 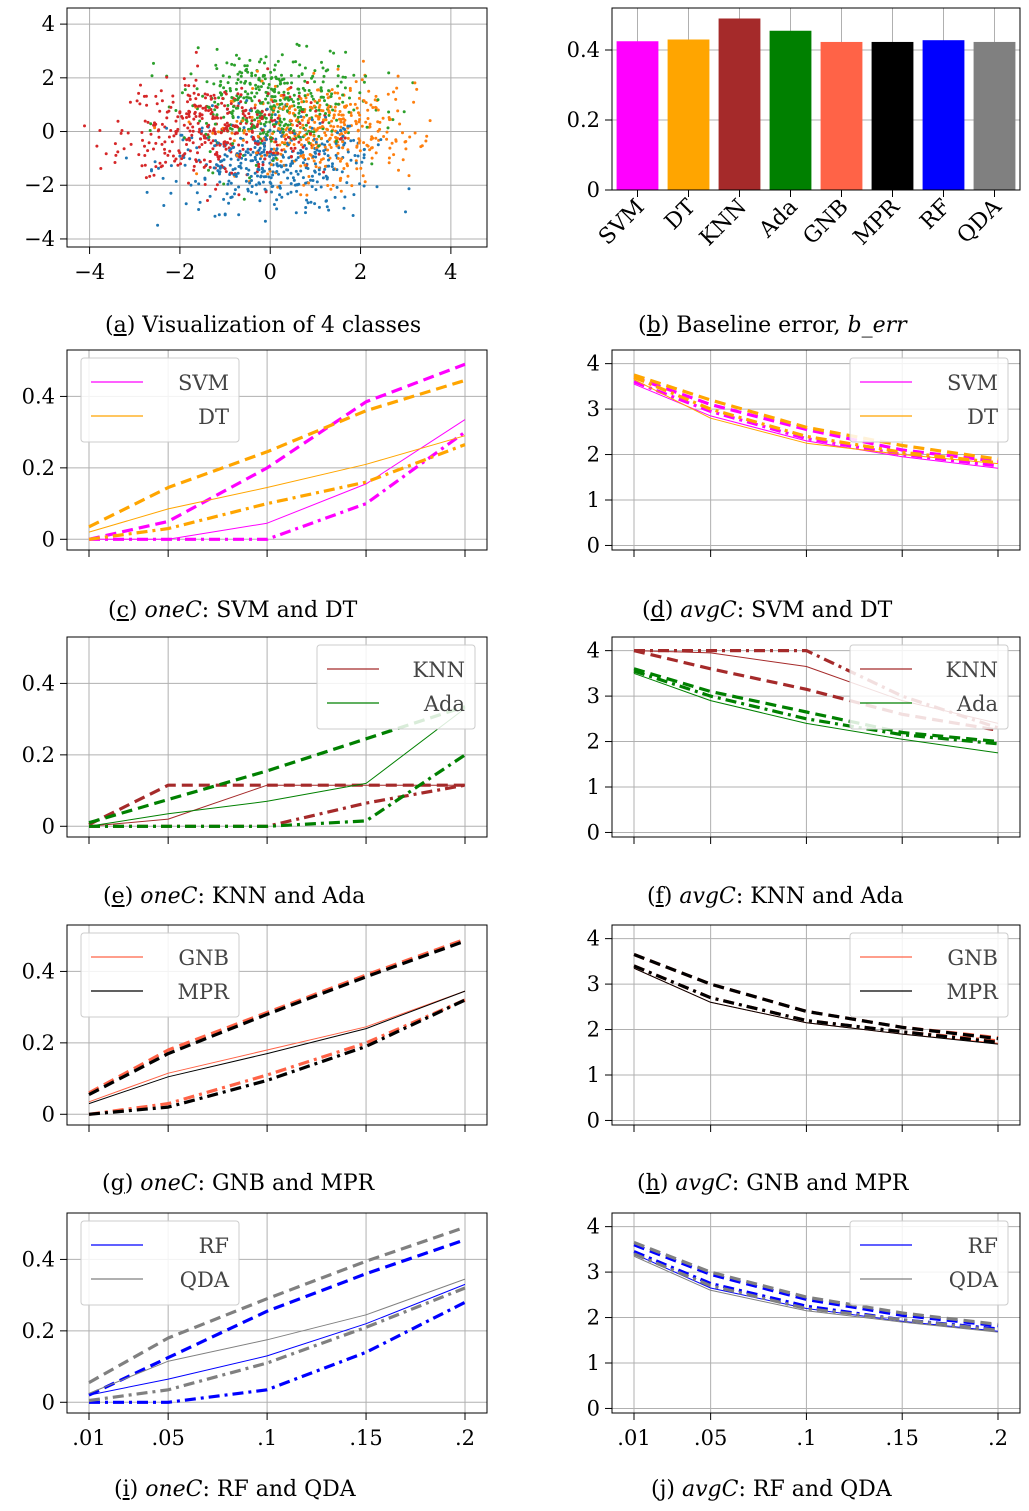 What do you see at coordinates (238, 1183) in the screenshot?
I see `caption-g: (g) oneC: GNB and MPR` at bounding box center [238, 1183].